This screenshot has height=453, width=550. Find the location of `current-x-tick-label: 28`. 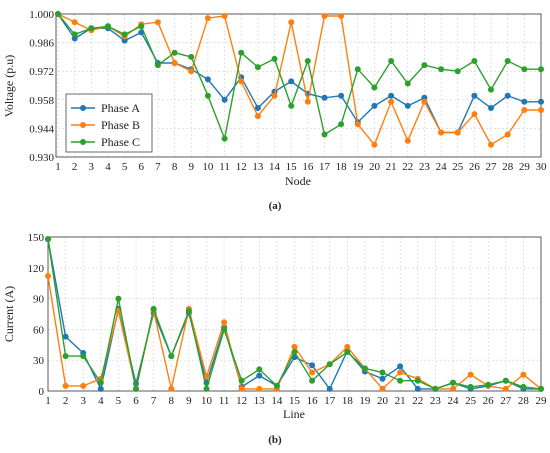

current-x-tick-label: 28 is located at coordinates (524, 401).